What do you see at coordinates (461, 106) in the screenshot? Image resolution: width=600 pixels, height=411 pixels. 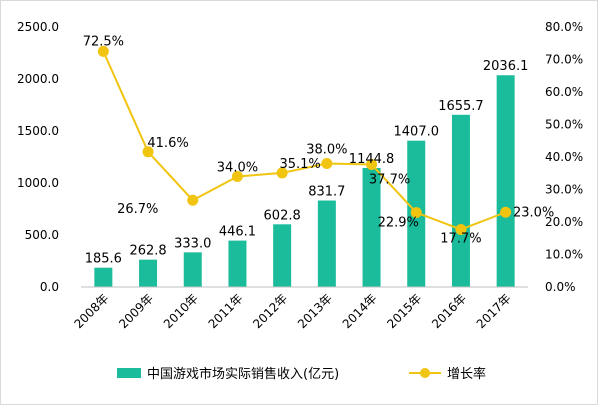 I see `bar-value-label: 1655.7` at bounding box center [461, 106].